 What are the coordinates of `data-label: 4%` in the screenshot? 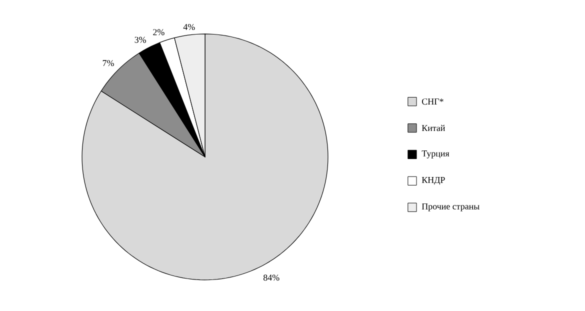 It's located at (189, 27).